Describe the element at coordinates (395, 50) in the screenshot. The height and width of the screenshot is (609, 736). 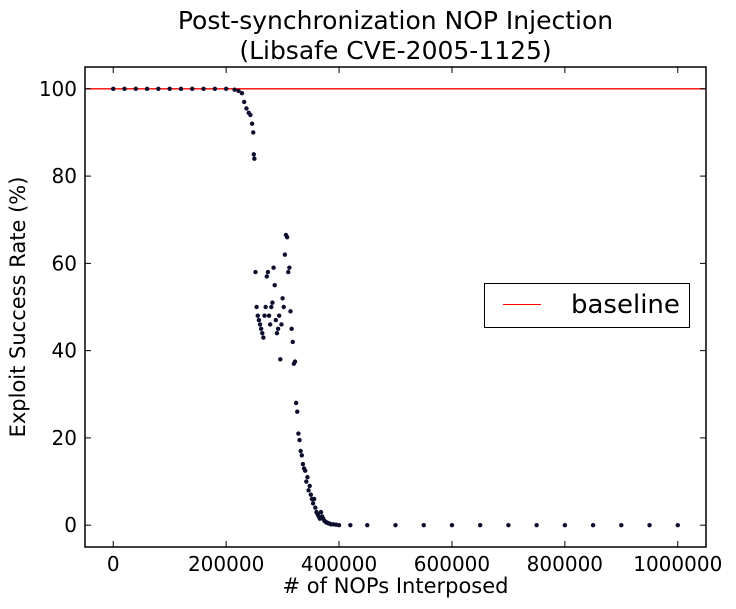
I see `chart-title-line-2: (Libsafe CVE-2005-1125)` at that location.